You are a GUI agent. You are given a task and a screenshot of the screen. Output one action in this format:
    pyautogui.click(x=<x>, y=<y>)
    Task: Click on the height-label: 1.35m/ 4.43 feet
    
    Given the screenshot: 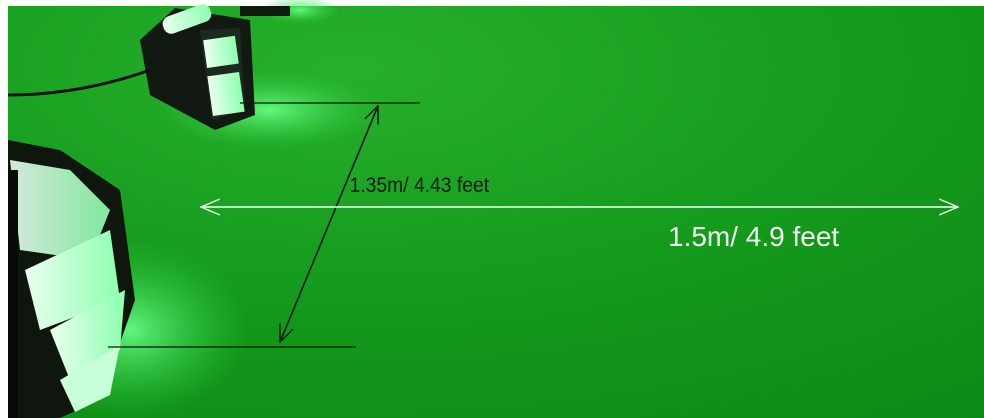 What is the action you would take?
    pyautogui.click(x=420, y=185)
    